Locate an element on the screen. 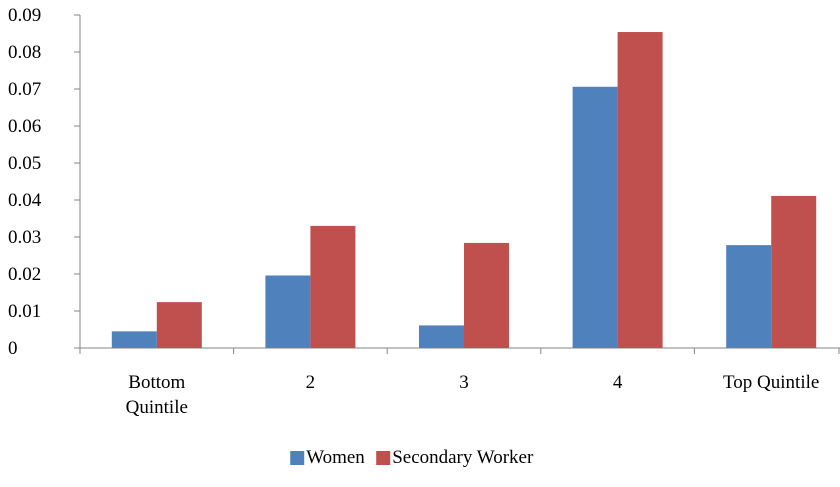  legend-swatch-women is located at coordinates (297, 458).